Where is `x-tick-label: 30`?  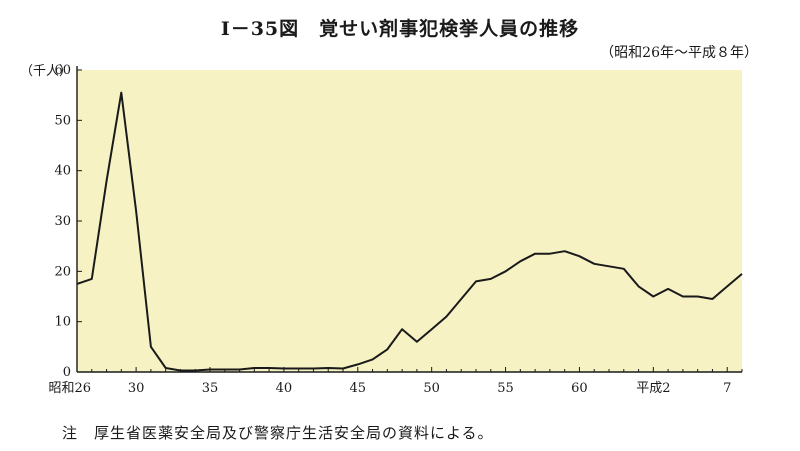
x-tick-label: 30 is located at coordinates (136, 388).